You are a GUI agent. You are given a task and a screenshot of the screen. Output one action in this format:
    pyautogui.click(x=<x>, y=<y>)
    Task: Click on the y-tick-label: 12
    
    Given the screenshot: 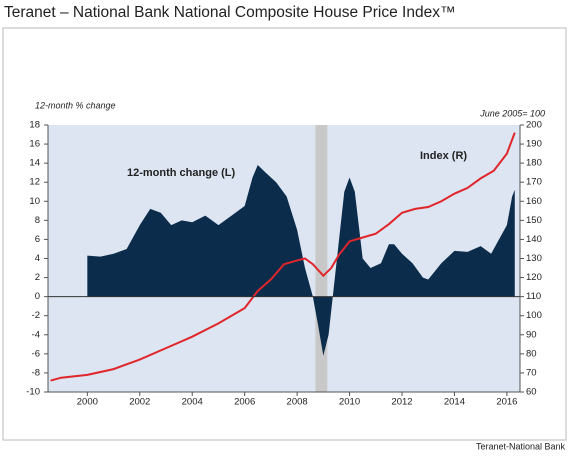 What is the action you would take?
    pyautogui.click(x=34, y=182)
    